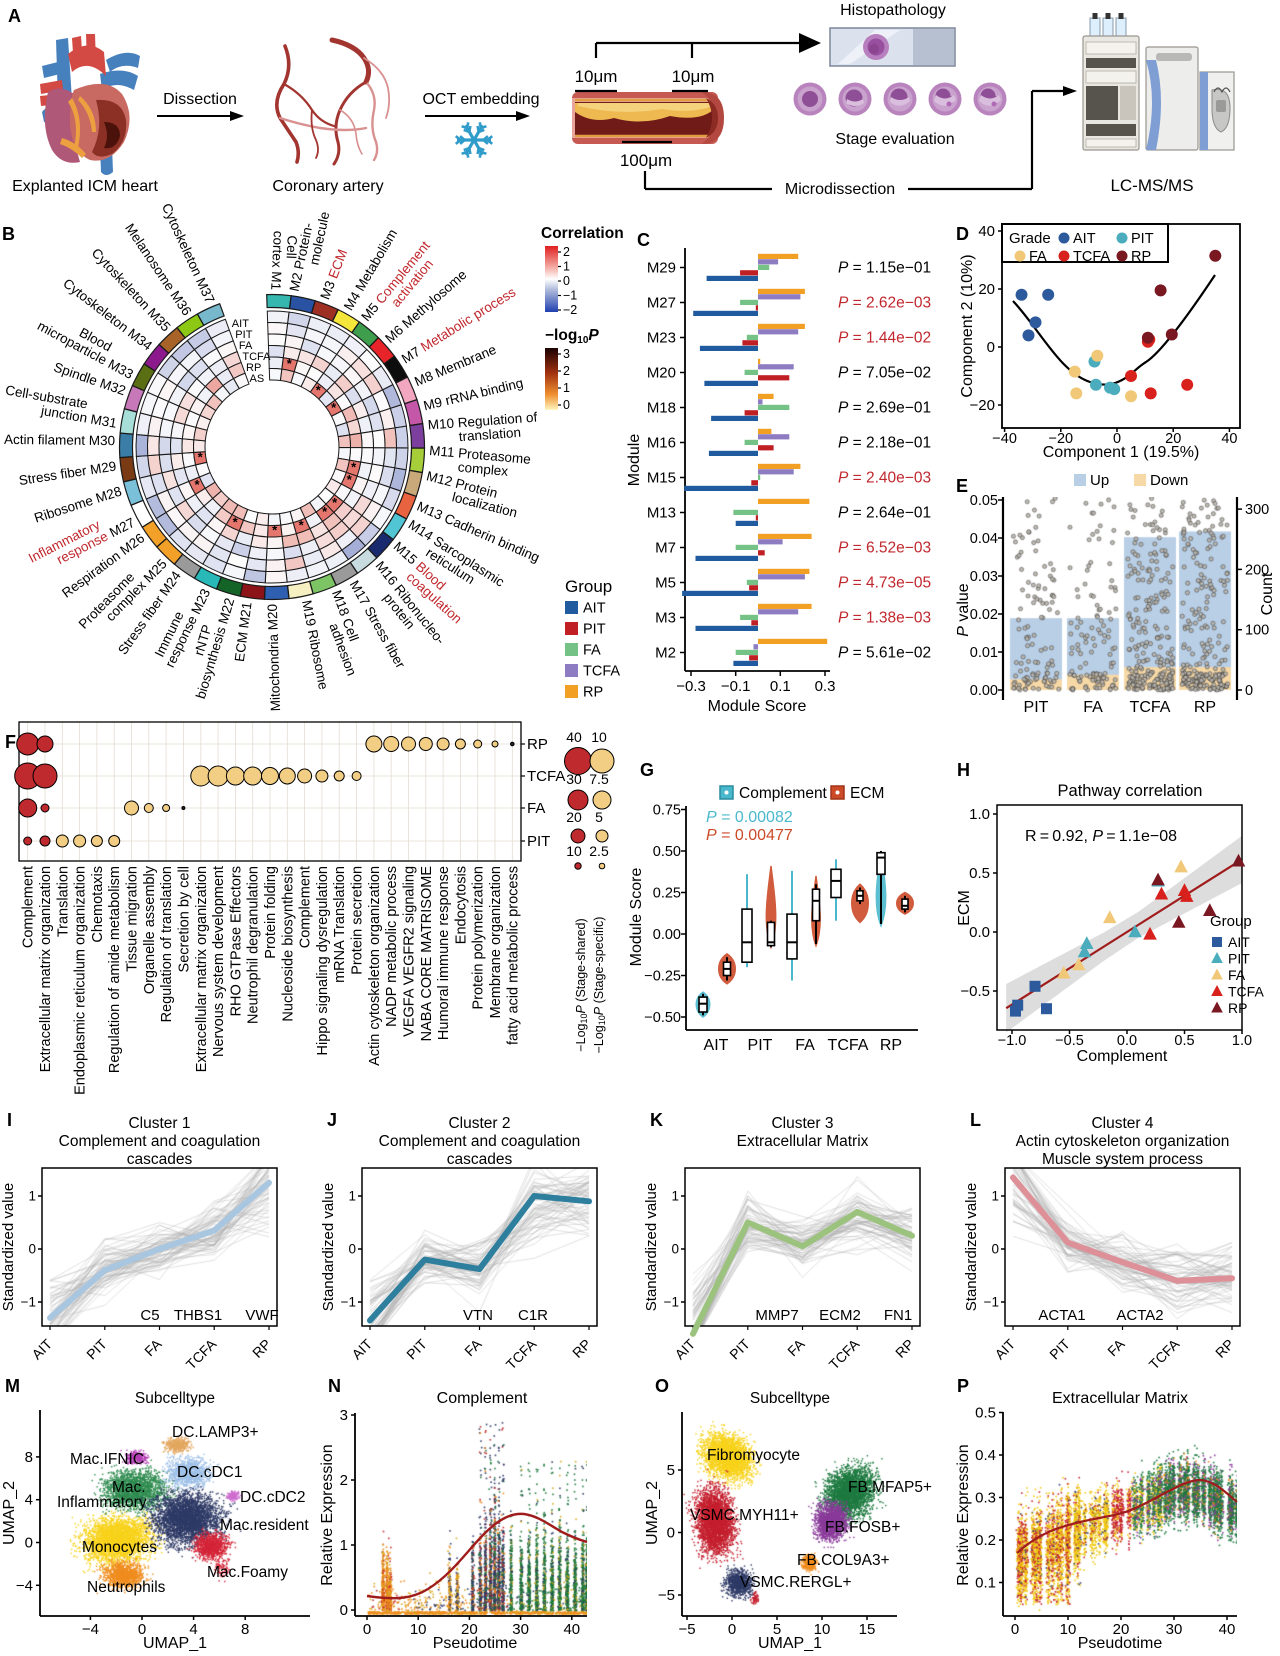 The width and height of the screenshot is (1280, 1656). What do you see at coordinates (46, 969) in the screenshot?
I see `svg-text:Extracellular matrix organizat: Extracellular matrix organization` at bounding box center [46, 969].